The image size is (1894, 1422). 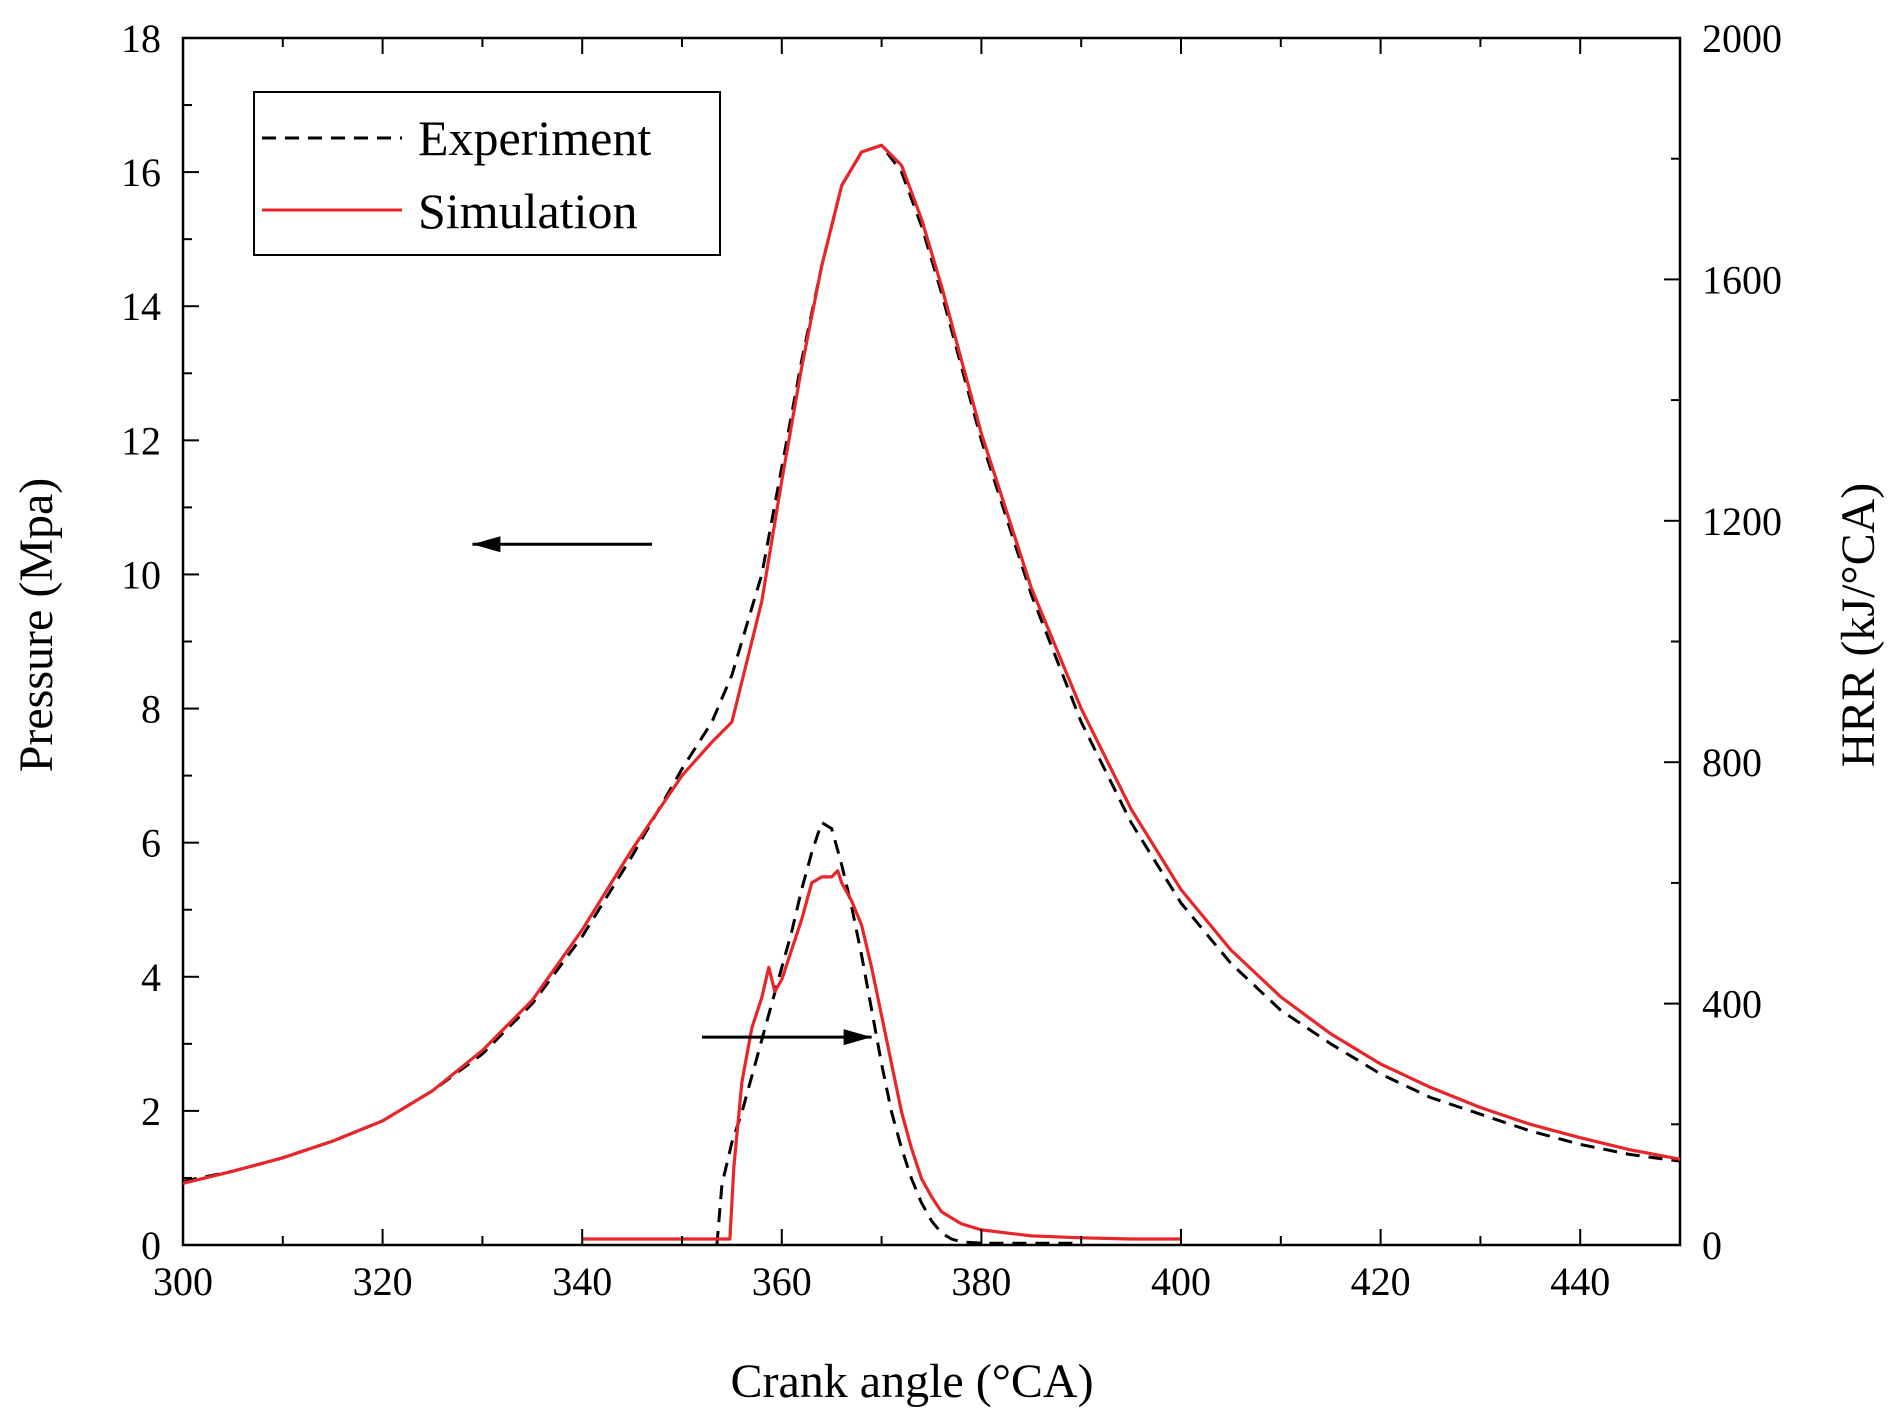 I want to click on y2-tick-label: 2000, so click(x=1742, y=38).